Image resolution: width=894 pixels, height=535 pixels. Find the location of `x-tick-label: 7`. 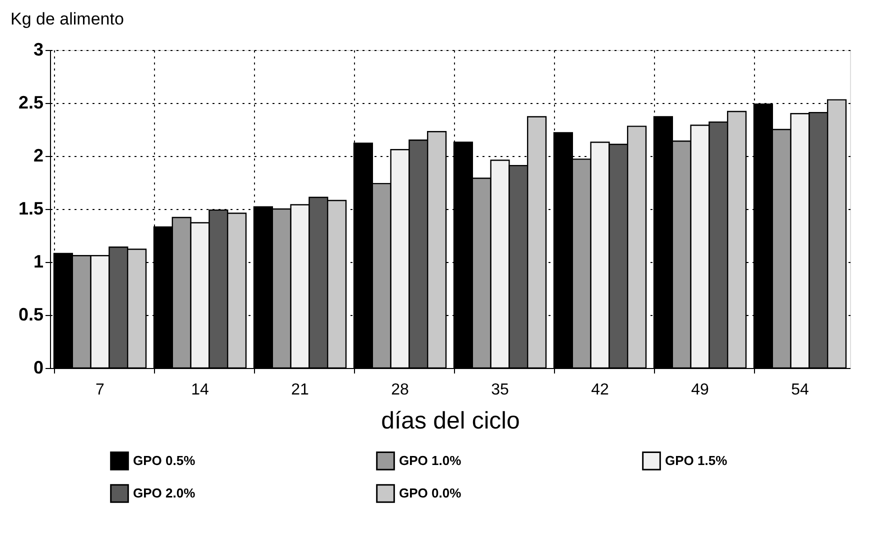

x-tick-label: 7 is located at coordinates (100, 390).